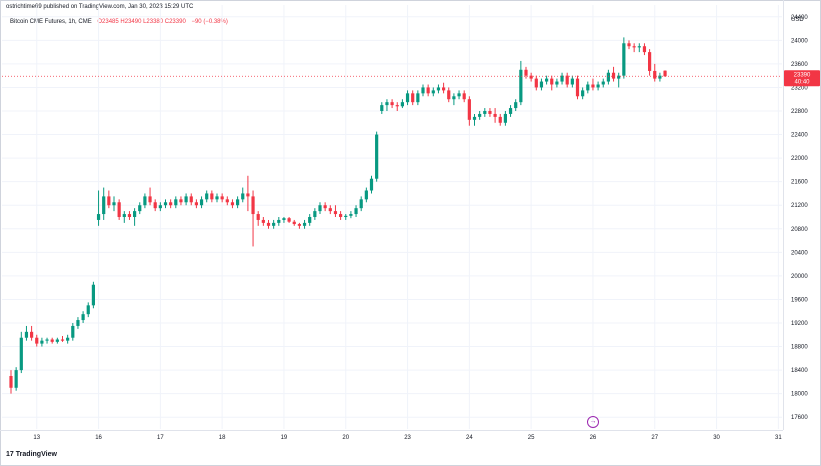  What do you see at coordinates (799, 206) in the screenshot?
I see `y-tick-label: 21200` at bounding box center [799, 206].